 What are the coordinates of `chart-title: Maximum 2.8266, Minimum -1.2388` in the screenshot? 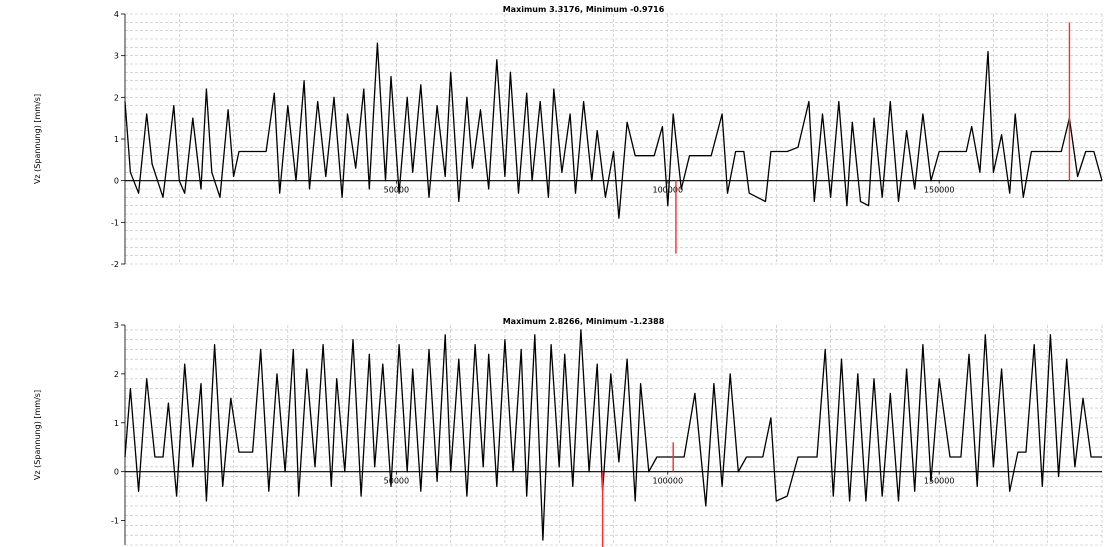 It's located at (584, 321).